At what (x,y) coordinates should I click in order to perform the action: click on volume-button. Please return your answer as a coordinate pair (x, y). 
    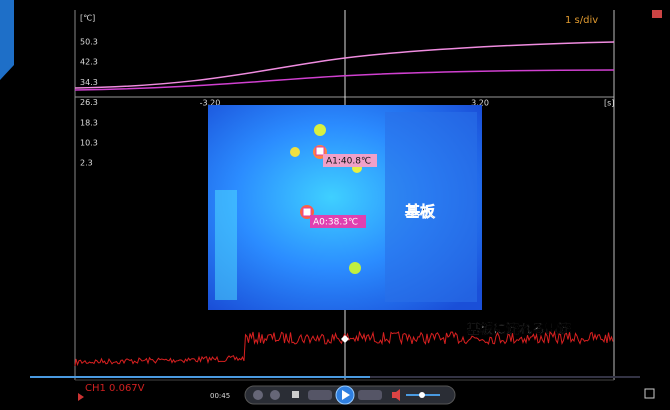
    Looking at the image, I should click on (396, 395).